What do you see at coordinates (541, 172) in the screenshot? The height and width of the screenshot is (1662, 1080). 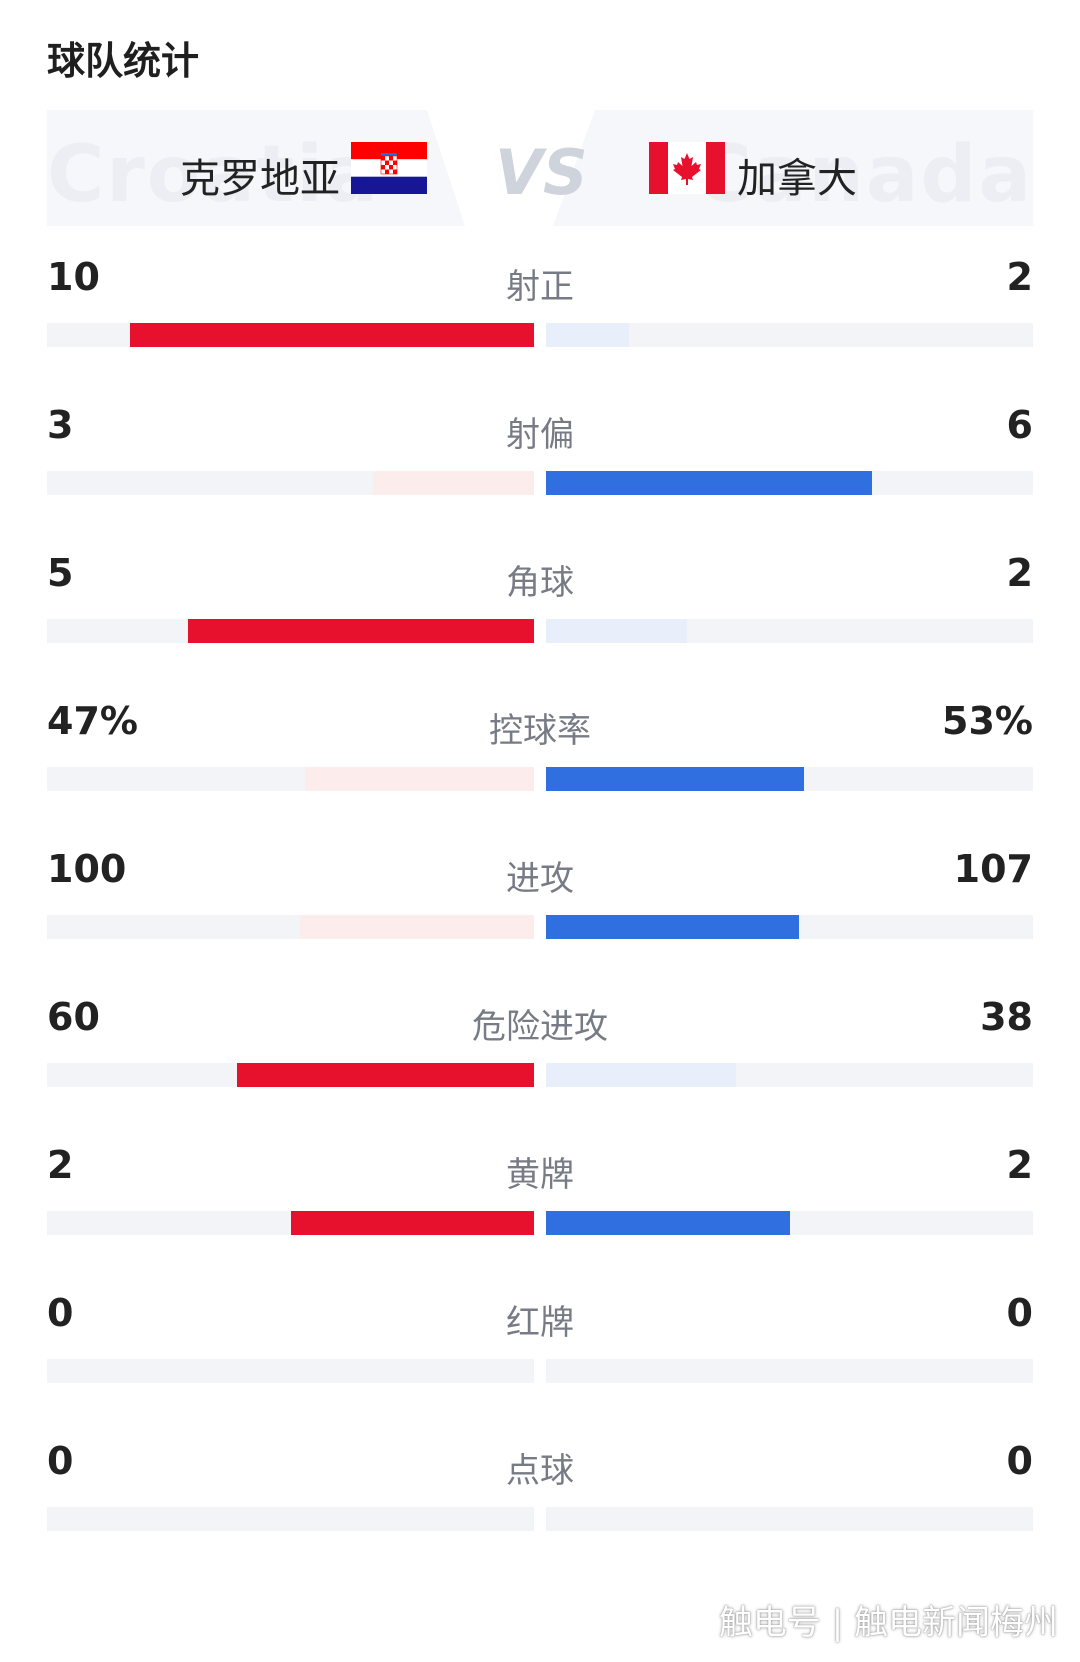 I see `vs-label: VS` at bounding box center [541, 172].